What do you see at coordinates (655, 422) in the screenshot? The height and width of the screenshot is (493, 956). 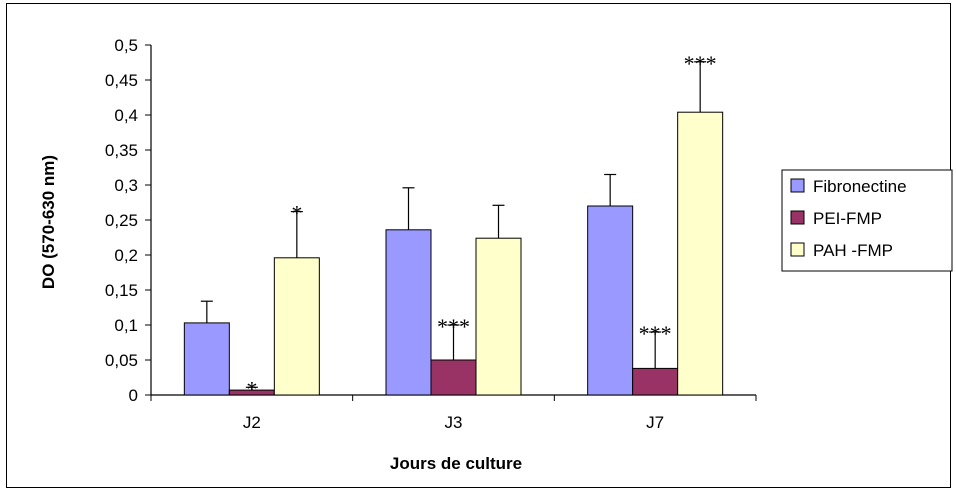 I see `x-tick-label: J7` at bounding box center [655, 422].